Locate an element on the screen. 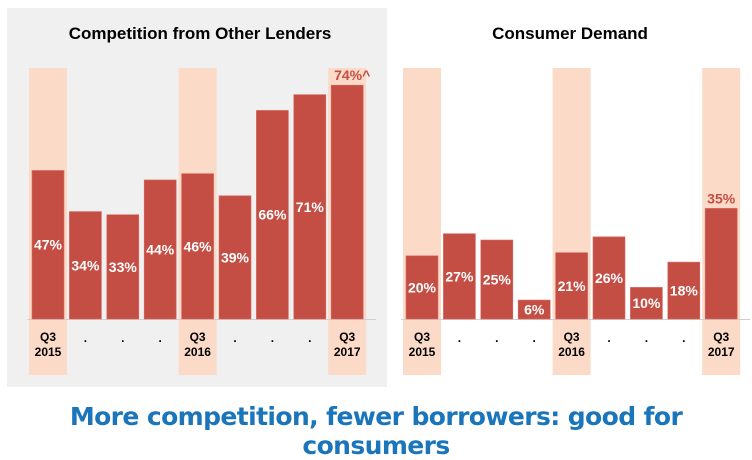  data-label: 71% is located at coordinates (310, 207).